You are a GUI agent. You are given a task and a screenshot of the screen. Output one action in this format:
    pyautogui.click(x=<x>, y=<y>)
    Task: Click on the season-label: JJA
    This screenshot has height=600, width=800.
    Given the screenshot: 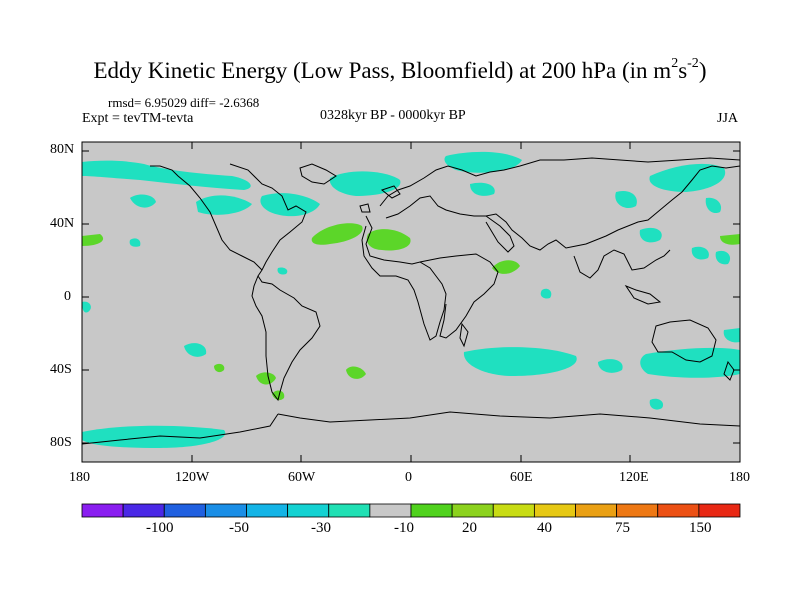 What is the action you would take?
    pyautogui.click(x=728, y=118)
    